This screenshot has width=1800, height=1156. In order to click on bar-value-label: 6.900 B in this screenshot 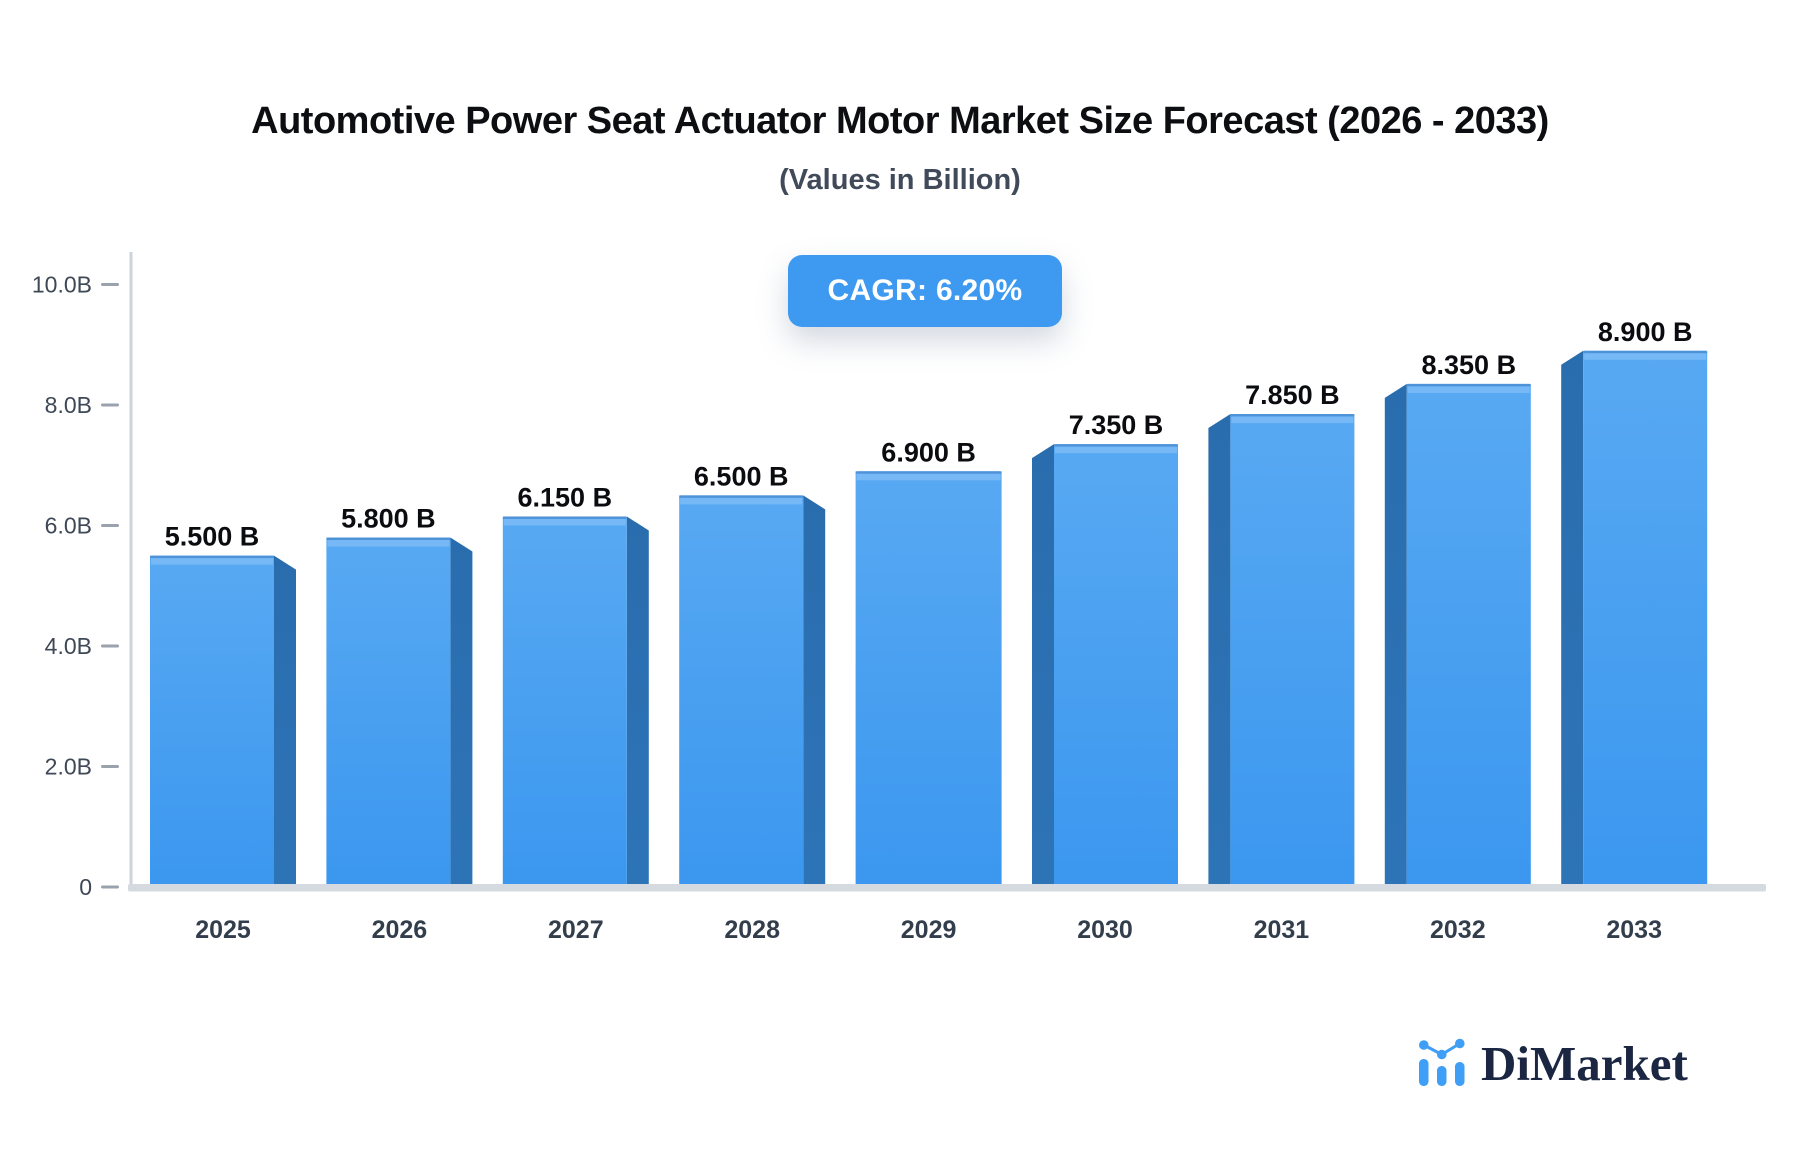, I will do `click(928, 452)`.